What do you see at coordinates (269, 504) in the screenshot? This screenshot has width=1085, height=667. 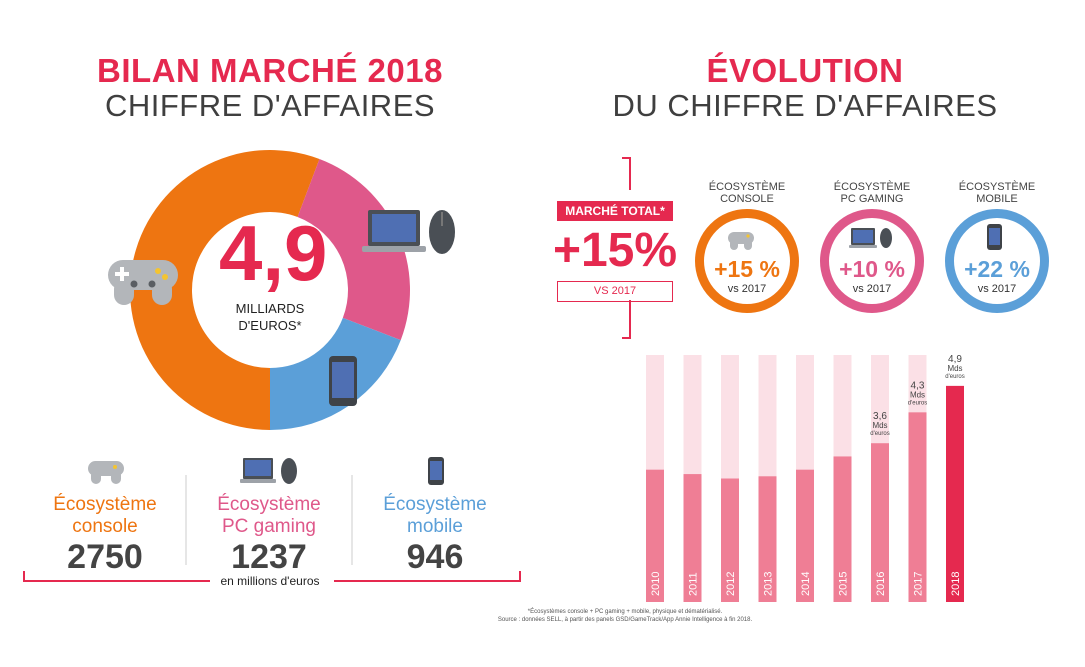 I see `pc-label-line1: Écosystème` at bounding box center [269, 504].